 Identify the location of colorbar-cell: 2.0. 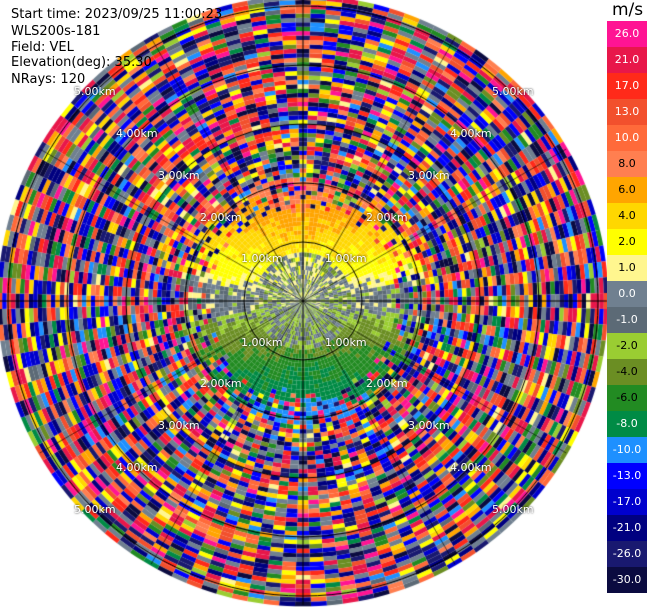
(627, 242).